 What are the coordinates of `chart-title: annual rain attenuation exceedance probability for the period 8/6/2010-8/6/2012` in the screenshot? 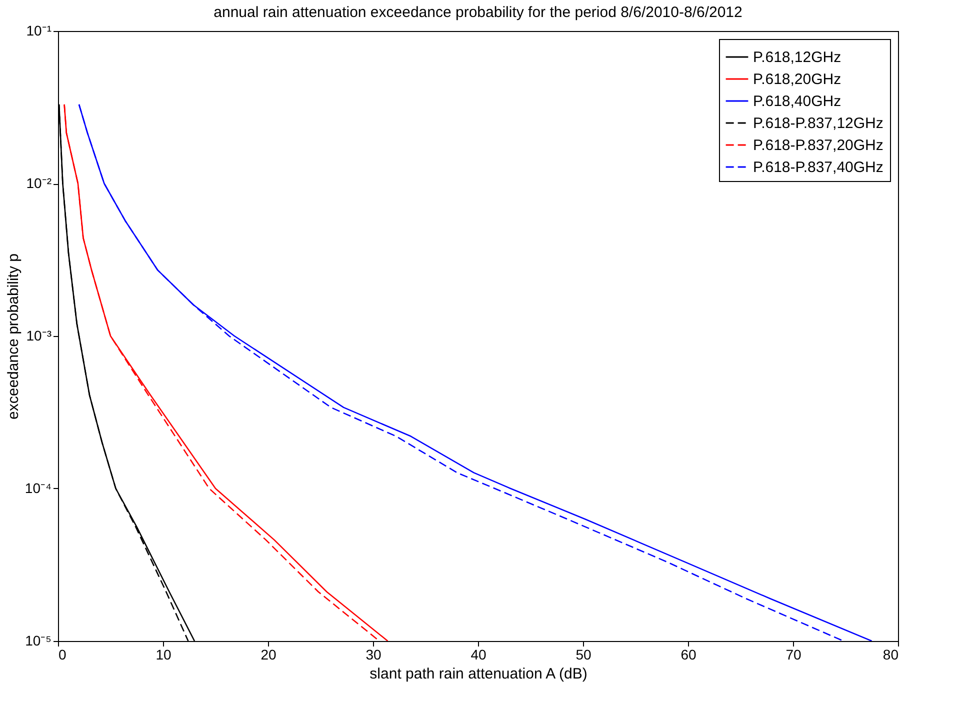 It's located at (478, 12).